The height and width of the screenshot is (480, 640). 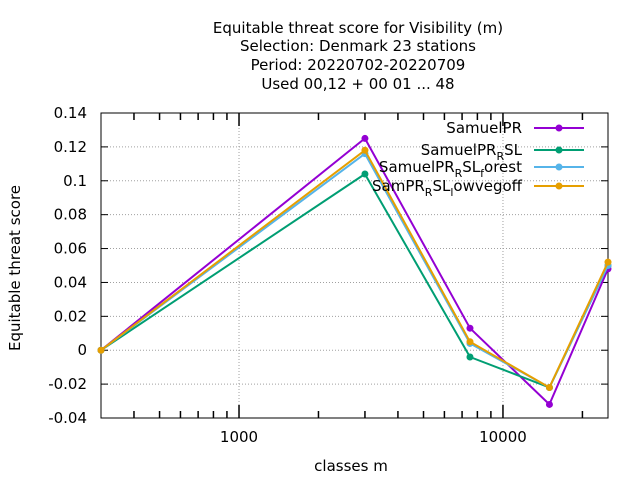 I want to click on legend-entry-1: SamuelPR, so click(x=515, y=128).